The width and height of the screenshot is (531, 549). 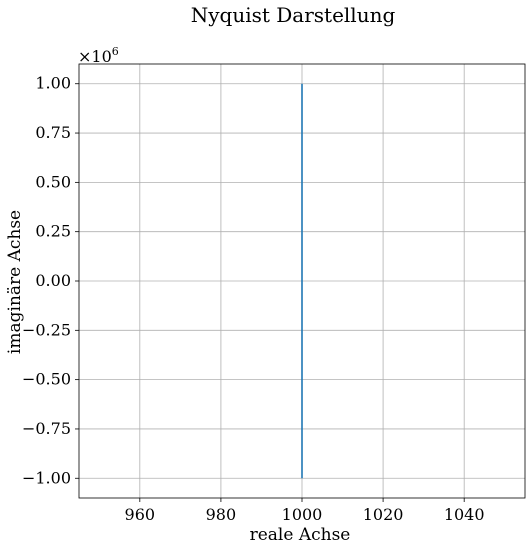 What do you see at coordinates (15, 282) in the screenshot?
I see `y-axis-label: imaginäre Achse` at bounding box center [15, 282].